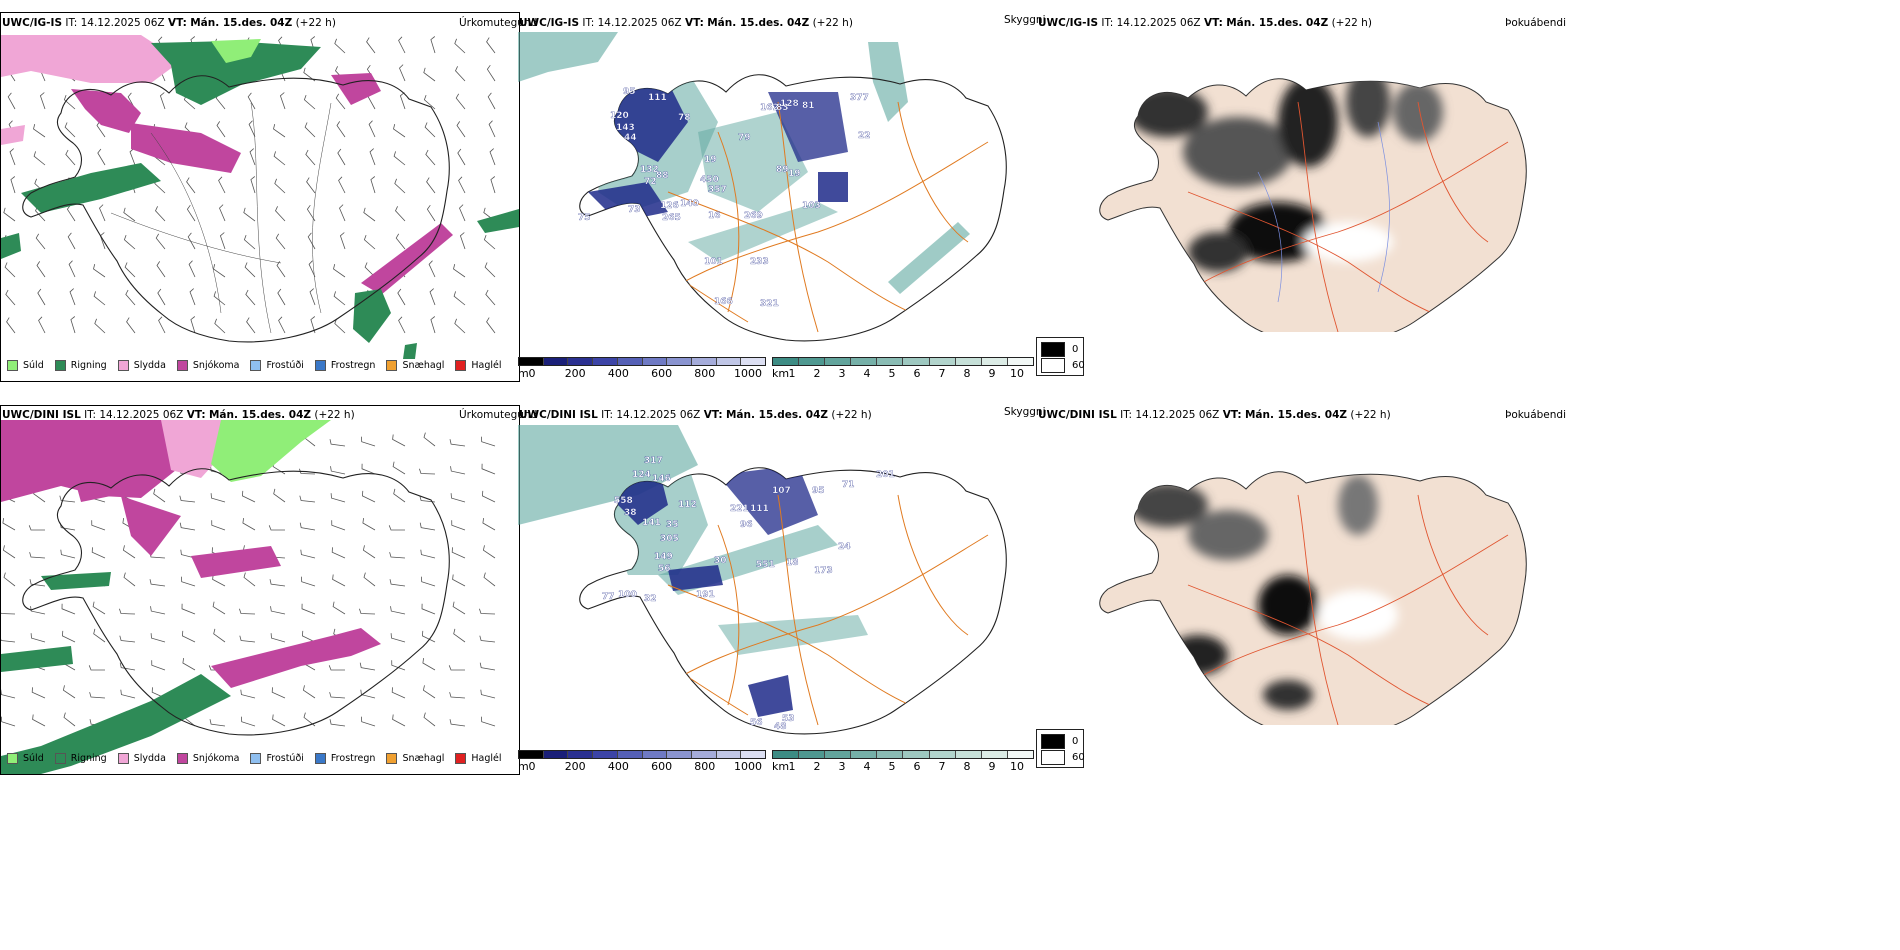 Image resolution: width=1900 pixels, height=950 pixels. I want to click on ceiling-unit: m, so click(523, 766).